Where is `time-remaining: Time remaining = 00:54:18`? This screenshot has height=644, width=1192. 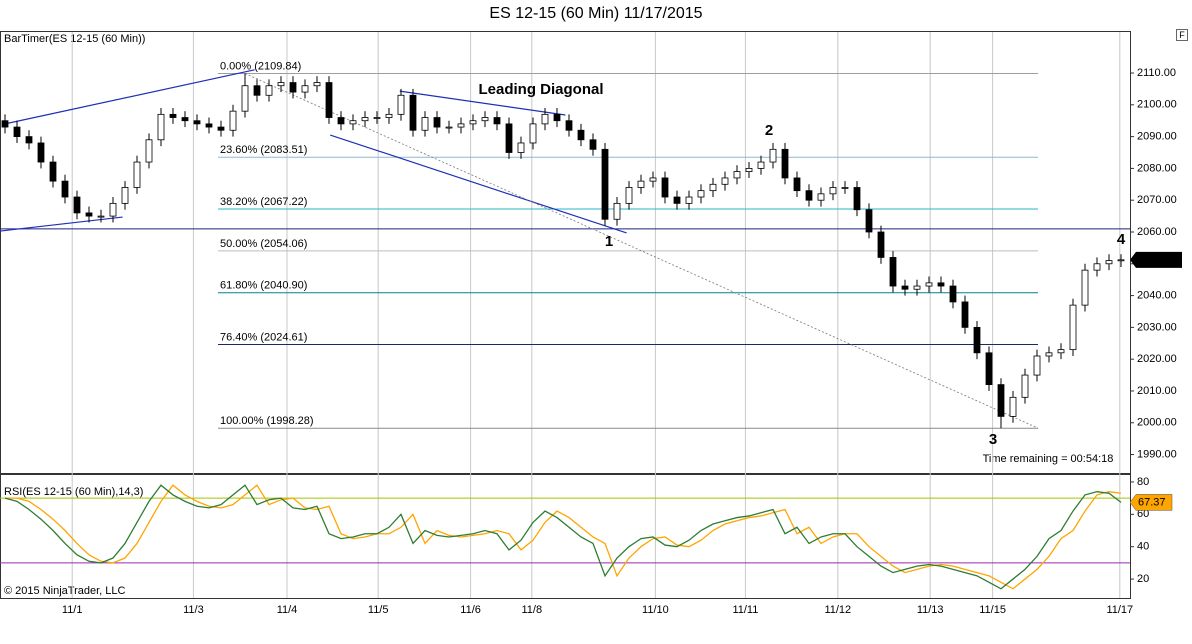 time-remaining: Time remaining = 00:54:18 is located at coordinates (1048, 459).